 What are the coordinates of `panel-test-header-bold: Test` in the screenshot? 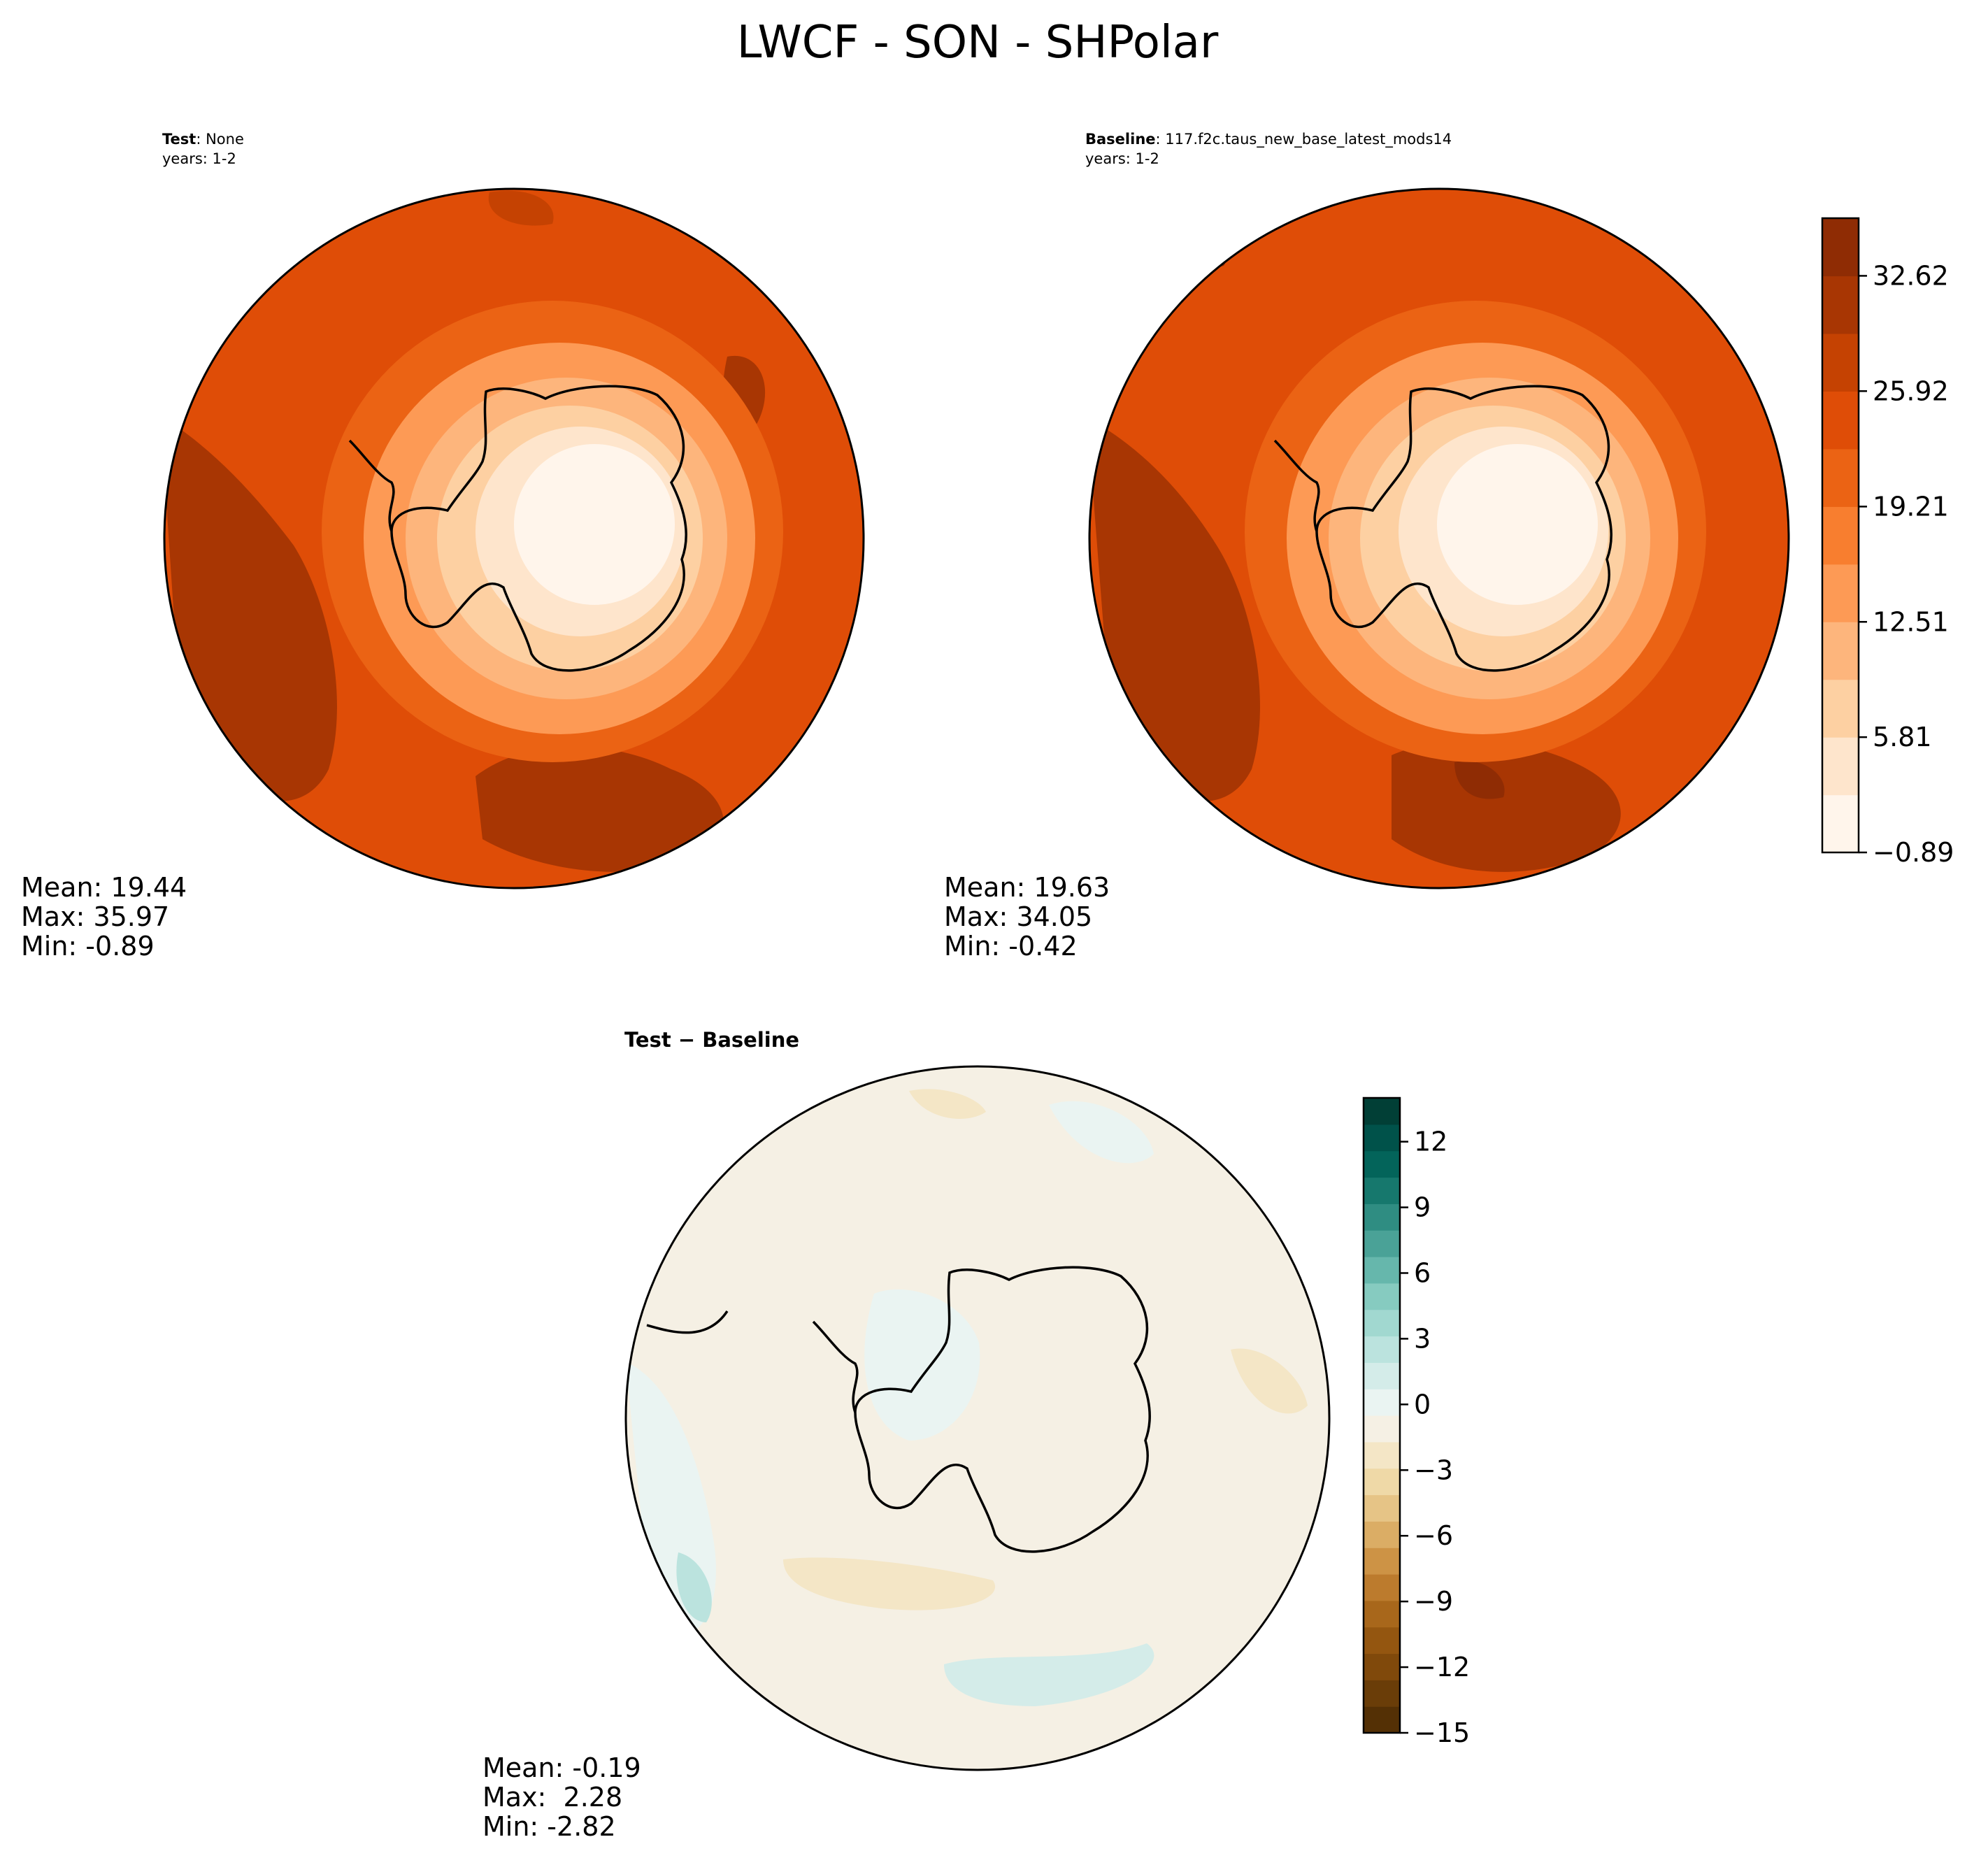 It's located at (179, 139).